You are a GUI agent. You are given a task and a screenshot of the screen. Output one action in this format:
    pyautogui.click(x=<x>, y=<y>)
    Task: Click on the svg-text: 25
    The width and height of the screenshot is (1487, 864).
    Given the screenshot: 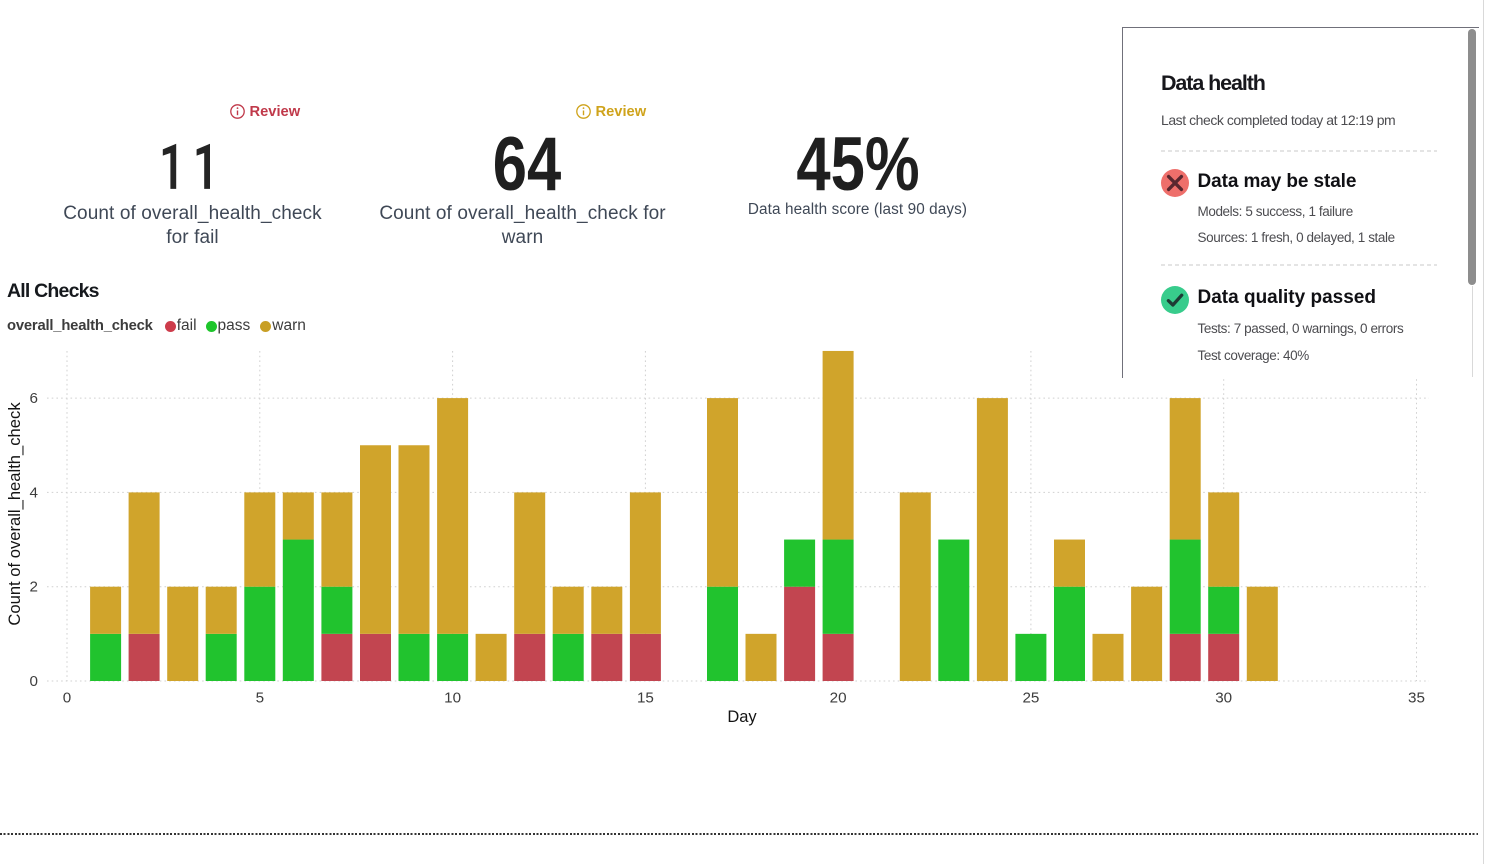 What is the action you would take?
    pyautogui.click(x=1030, y=698)
    